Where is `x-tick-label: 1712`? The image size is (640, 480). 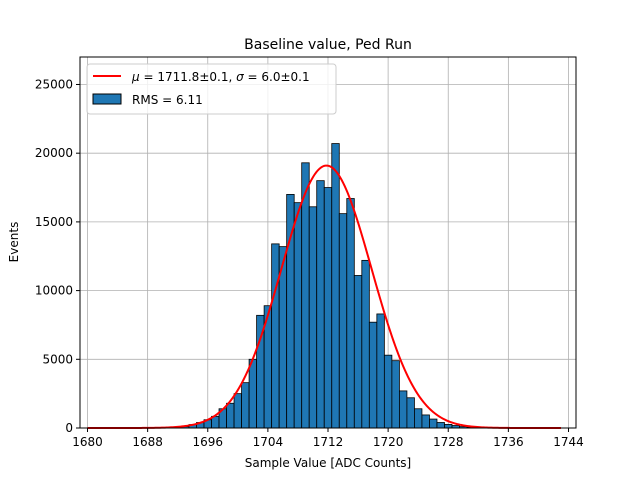 x-tick-label: 1712 is located at coordinates (328, 442).